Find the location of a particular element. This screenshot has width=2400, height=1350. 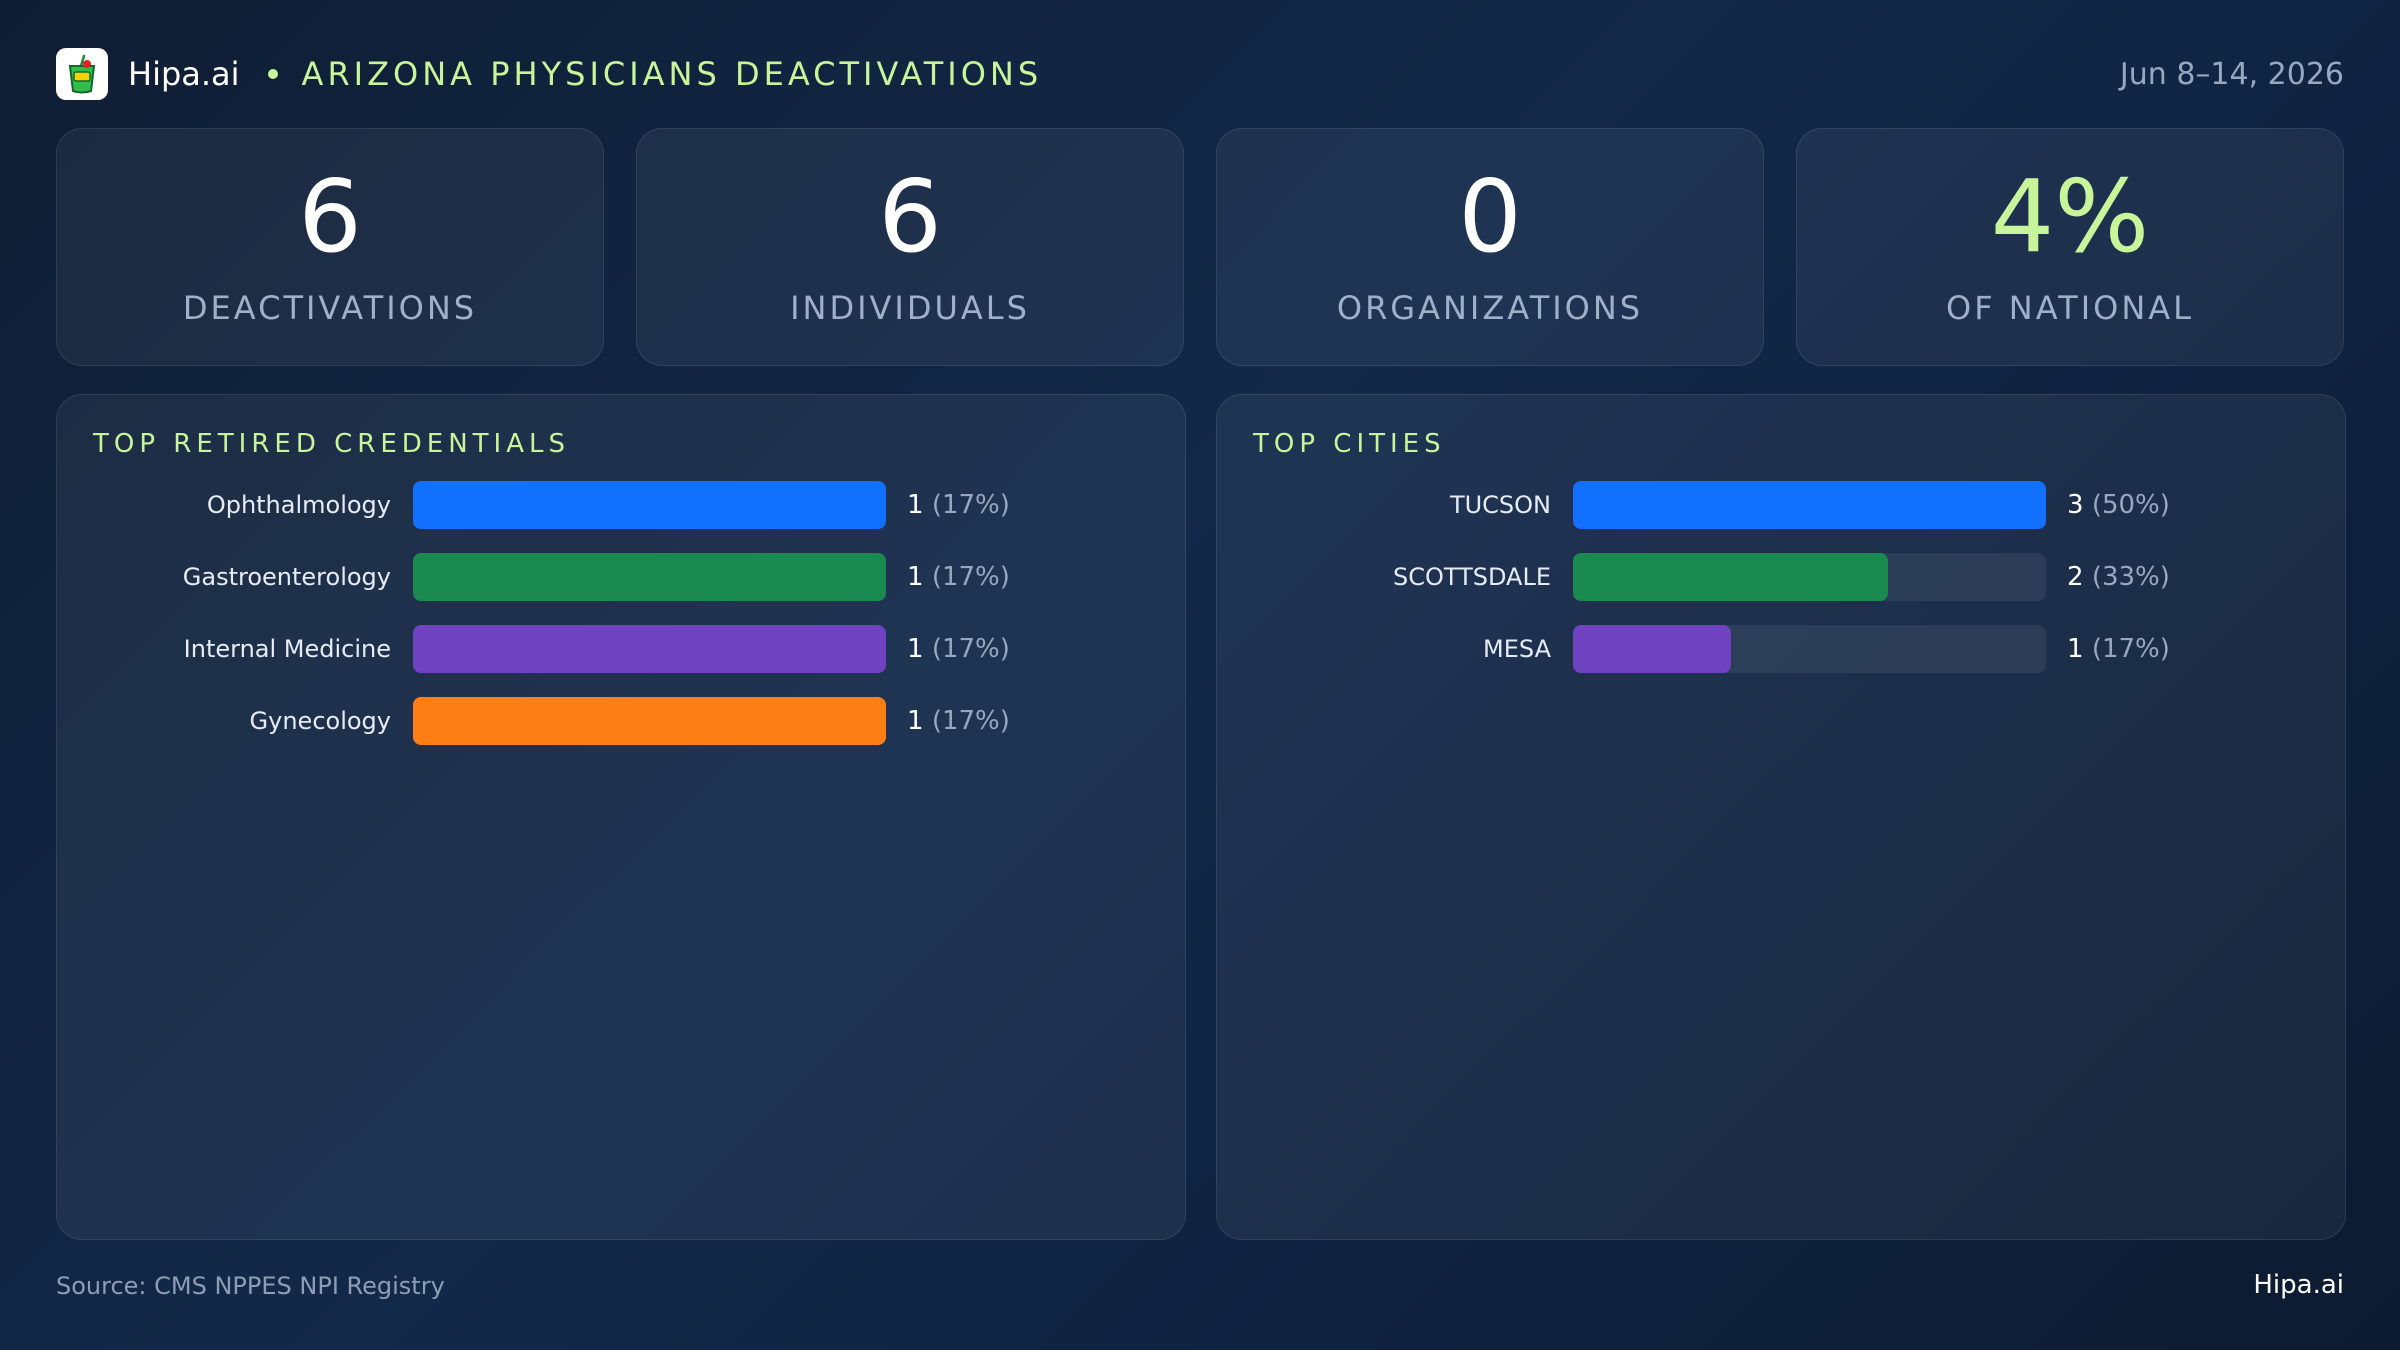

stat-card-organizations: 0 ORGANIZATIONS is located at coordinates (1490, 247).